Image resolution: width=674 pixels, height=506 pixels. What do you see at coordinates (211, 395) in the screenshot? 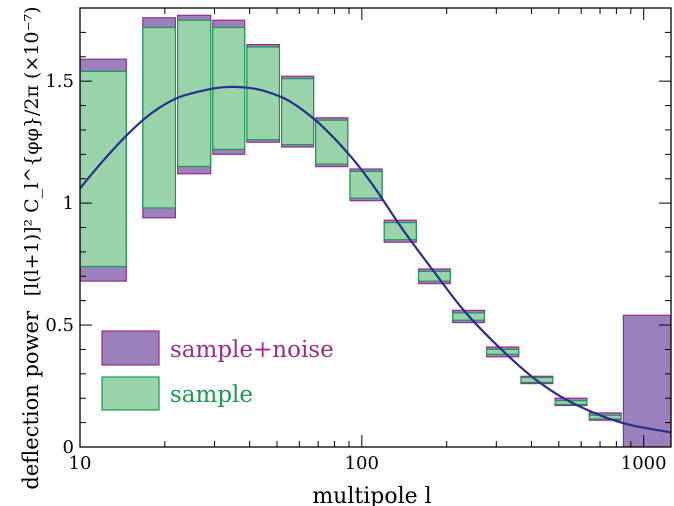
I see `legend-label-sample: sample` at bounding box center [211, 395].